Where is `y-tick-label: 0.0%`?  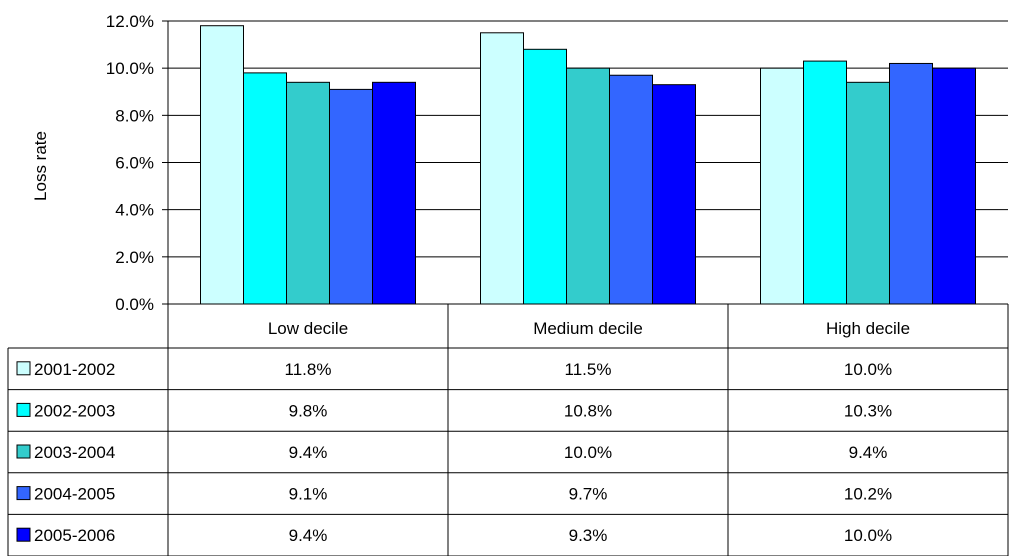 y-tick-label: 0.0% is located at coordinates (134, 304).